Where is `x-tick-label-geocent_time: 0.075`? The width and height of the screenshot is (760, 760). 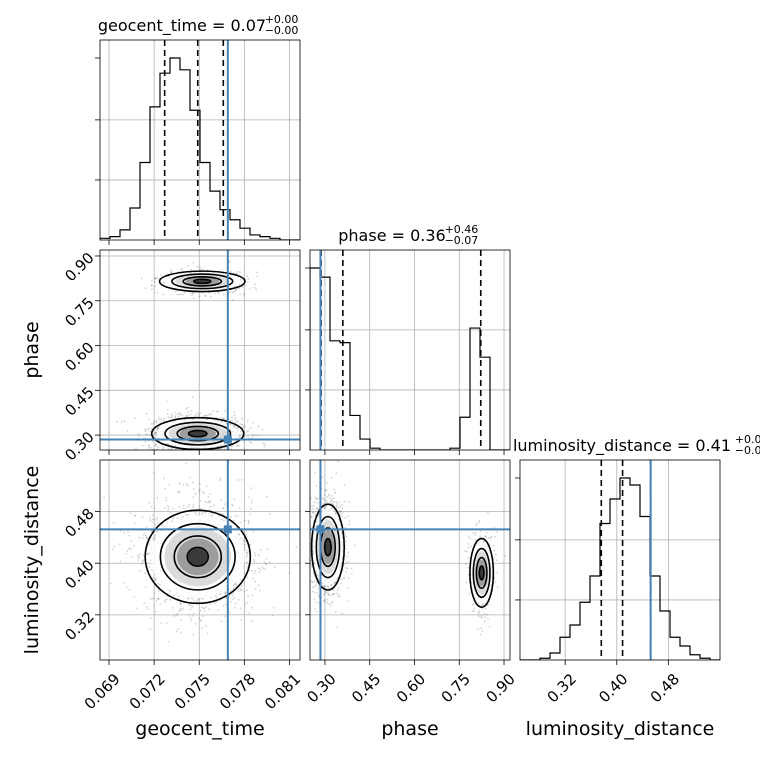 x-tick-label-geocent_time: 0.075 is located at coordinates (192, 691).